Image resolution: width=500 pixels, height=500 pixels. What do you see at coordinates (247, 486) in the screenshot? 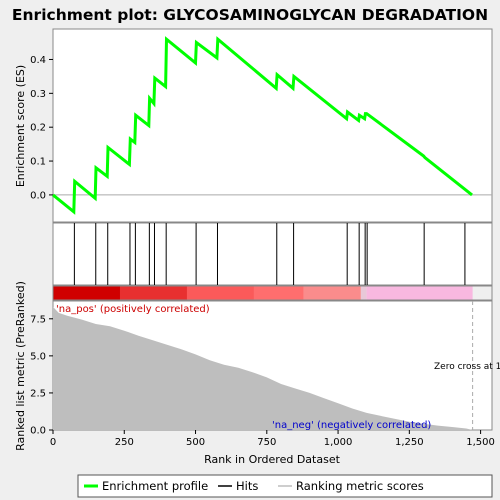
I see `legend-label: Hits` at bounding box center [247, 486].